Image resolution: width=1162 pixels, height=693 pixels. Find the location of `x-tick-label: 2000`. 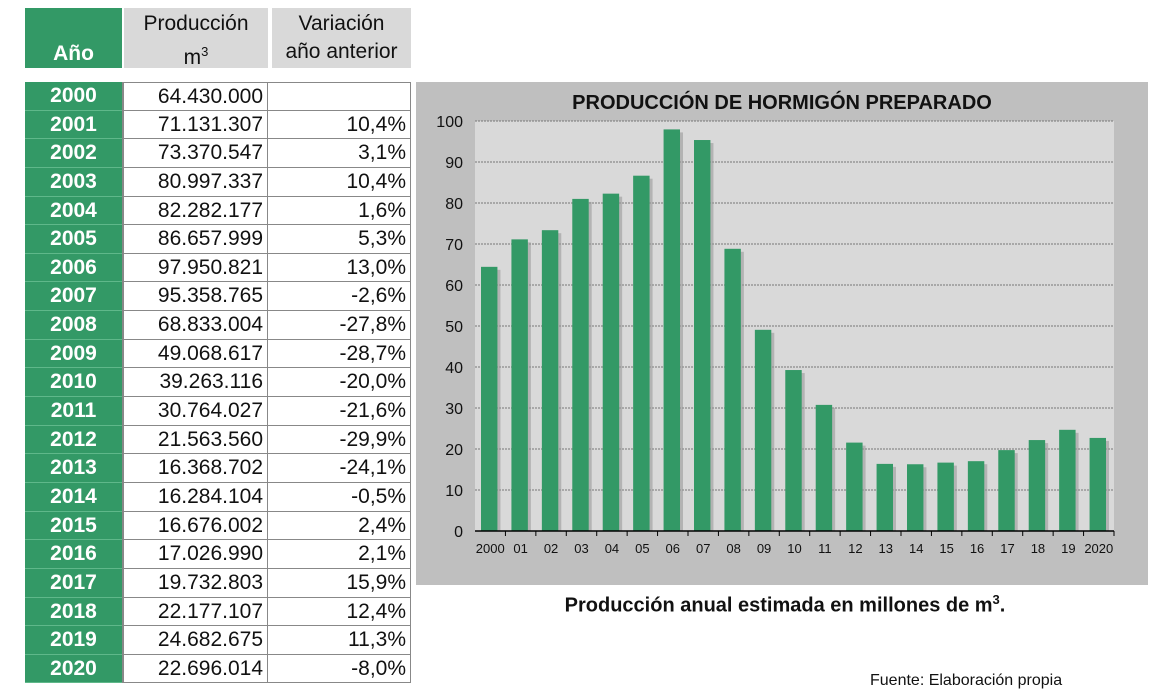

x-tick-label: 2000 is located at coordinates (490, 548).